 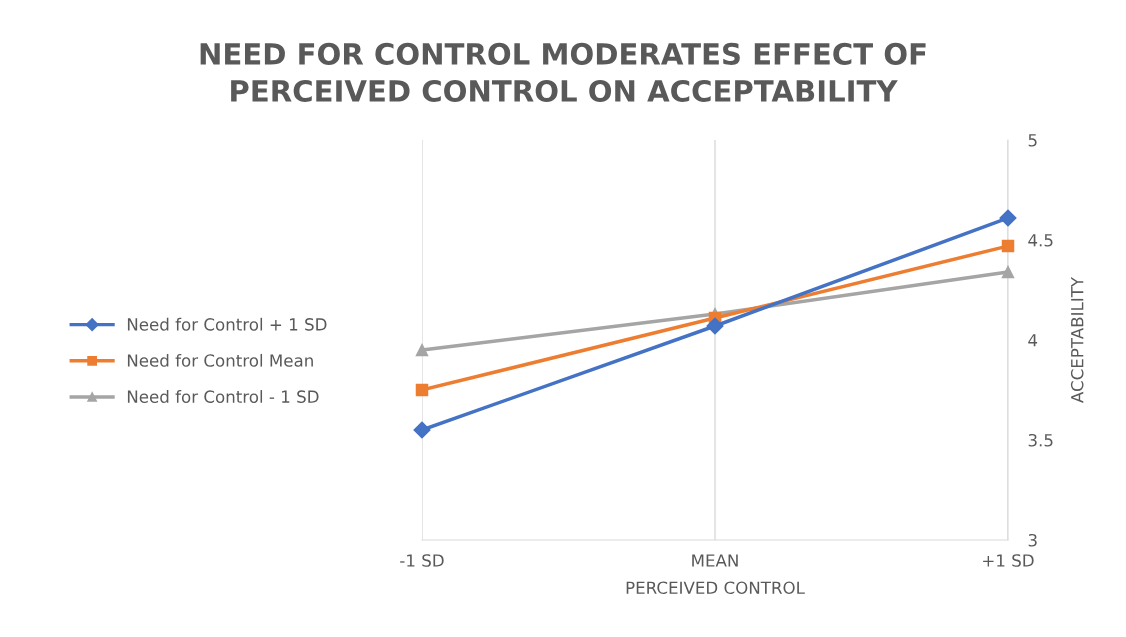 I want to click on y-tick-label: 4.5, so click(x=1040, y=240).